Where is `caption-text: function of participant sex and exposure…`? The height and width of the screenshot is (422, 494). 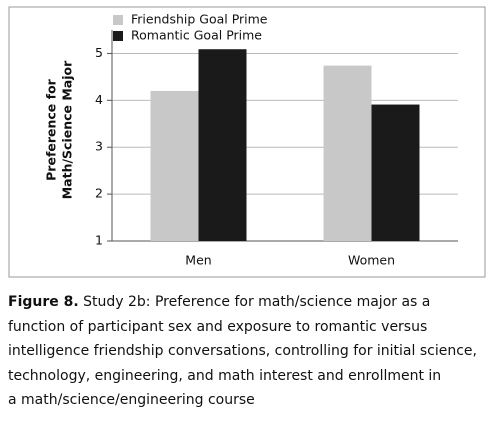 caption-text: function of participant sex and exposure… is located at coordinates (218, 326).